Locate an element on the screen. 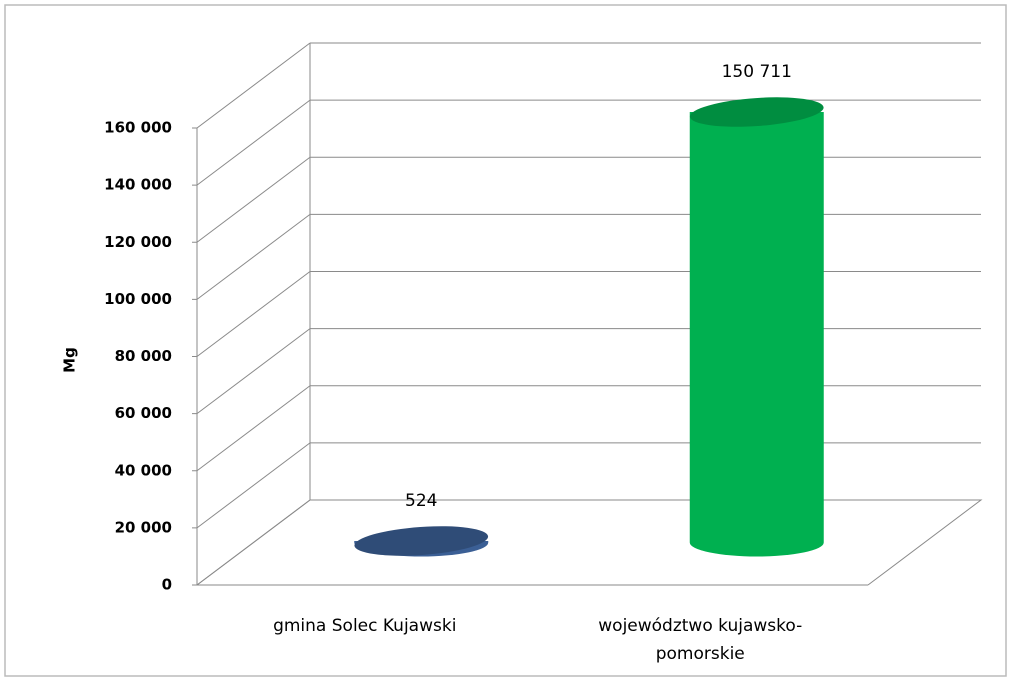 Image resolution: width=1012 pixels, height=681 pixels. data-label: 524 is located at coordinates (421, 501).